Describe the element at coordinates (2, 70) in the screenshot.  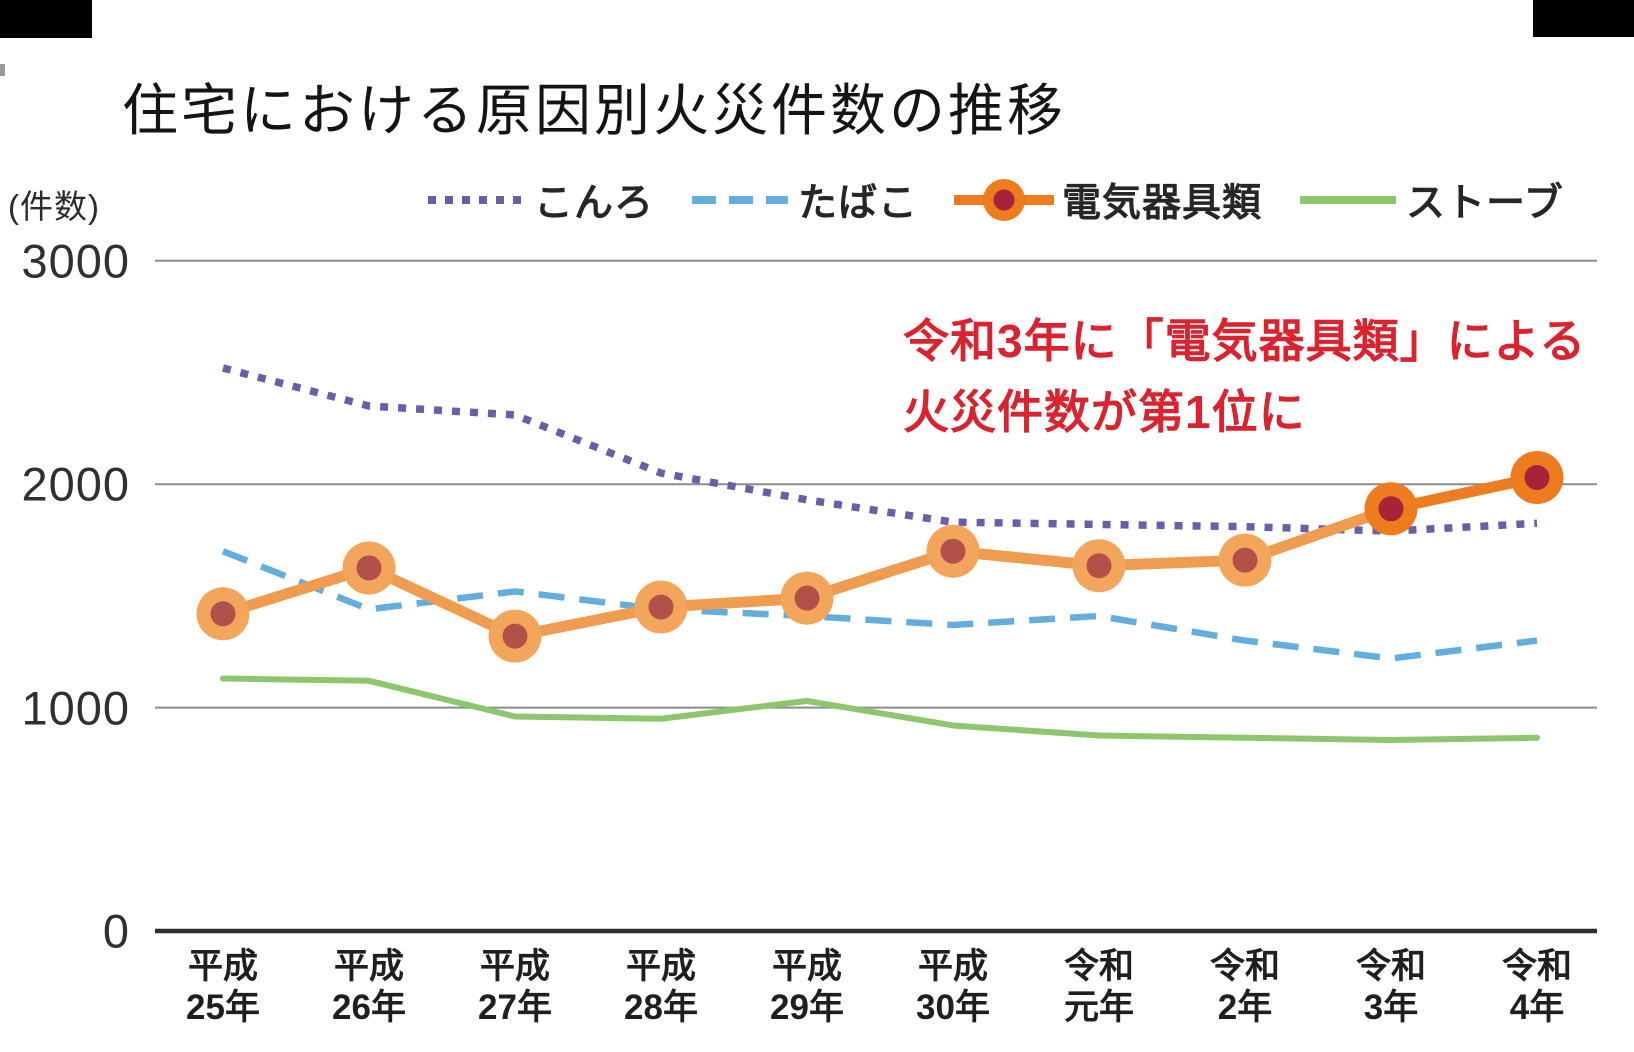
I see `scan-artifact-mark` at that location.